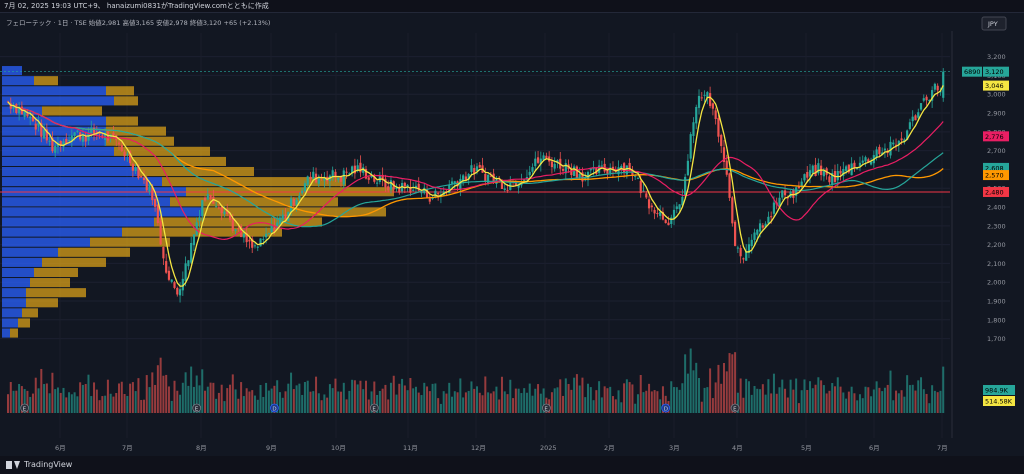 The width and height of the screenshot is (1024, 474). What do you see at coordinates (972, 71) in the screenshot?
I see `symbol-badge` at bounding box center [972, 71].